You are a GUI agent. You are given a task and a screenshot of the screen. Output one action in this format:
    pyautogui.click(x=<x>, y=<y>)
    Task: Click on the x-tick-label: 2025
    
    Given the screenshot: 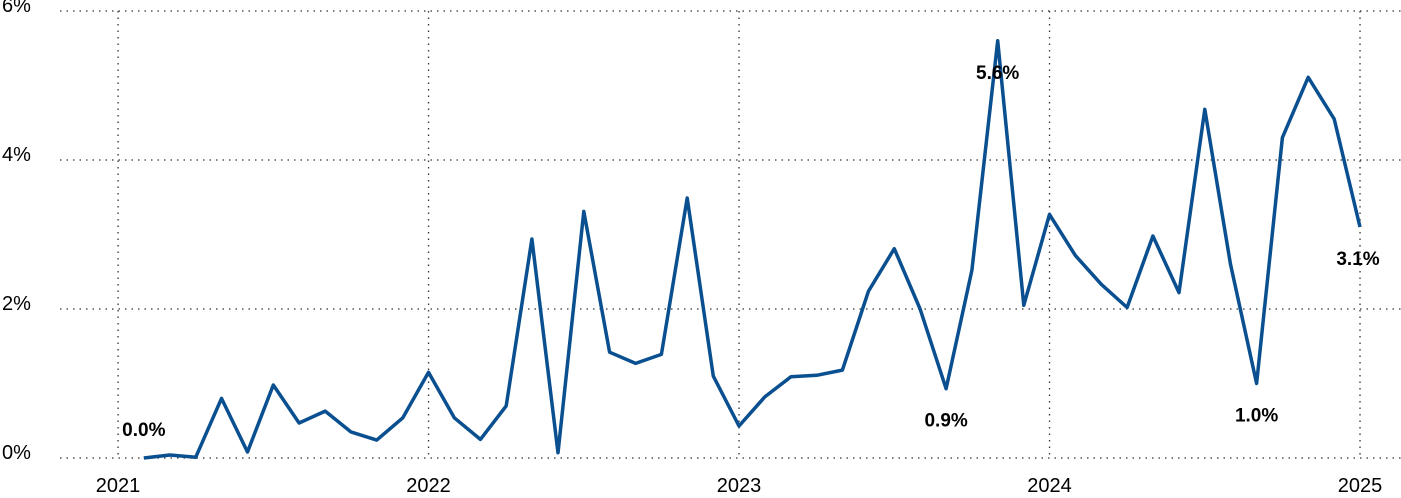 What is the action you would take?
    pyautogui.click(x=1360, y=486)
    